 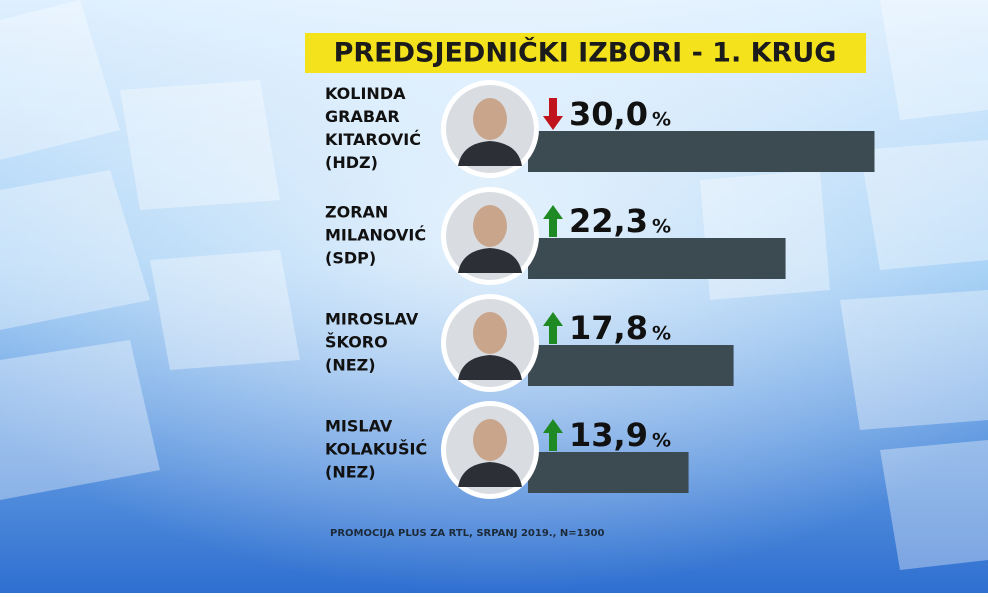 What do you see at coordinates (608, 435) in the screenshot?
I see `value-label: 13,9` at bounding box center [608, 435].